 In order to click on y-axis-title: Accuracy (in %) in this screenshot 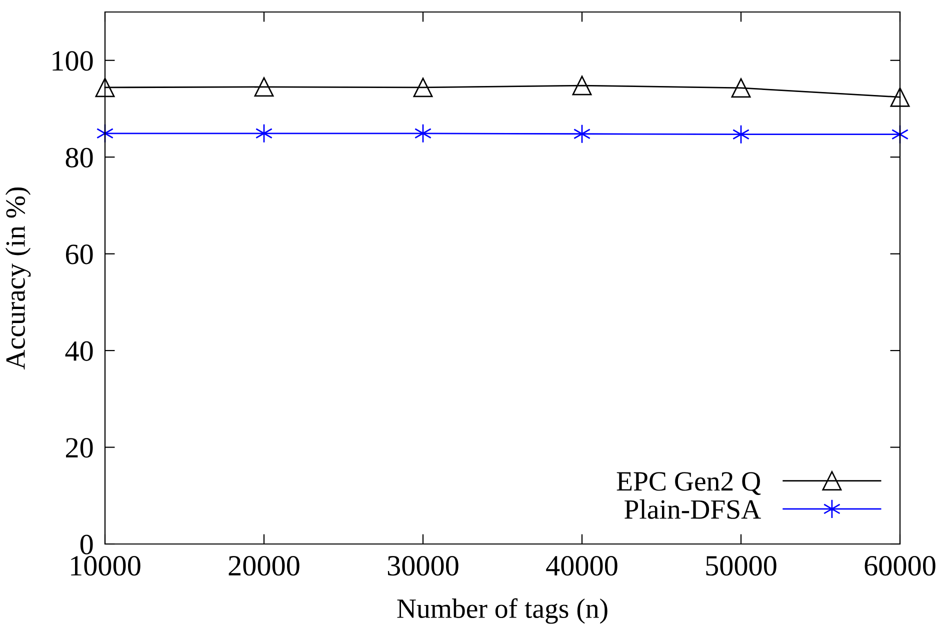, I will do `click(18, 278)`.